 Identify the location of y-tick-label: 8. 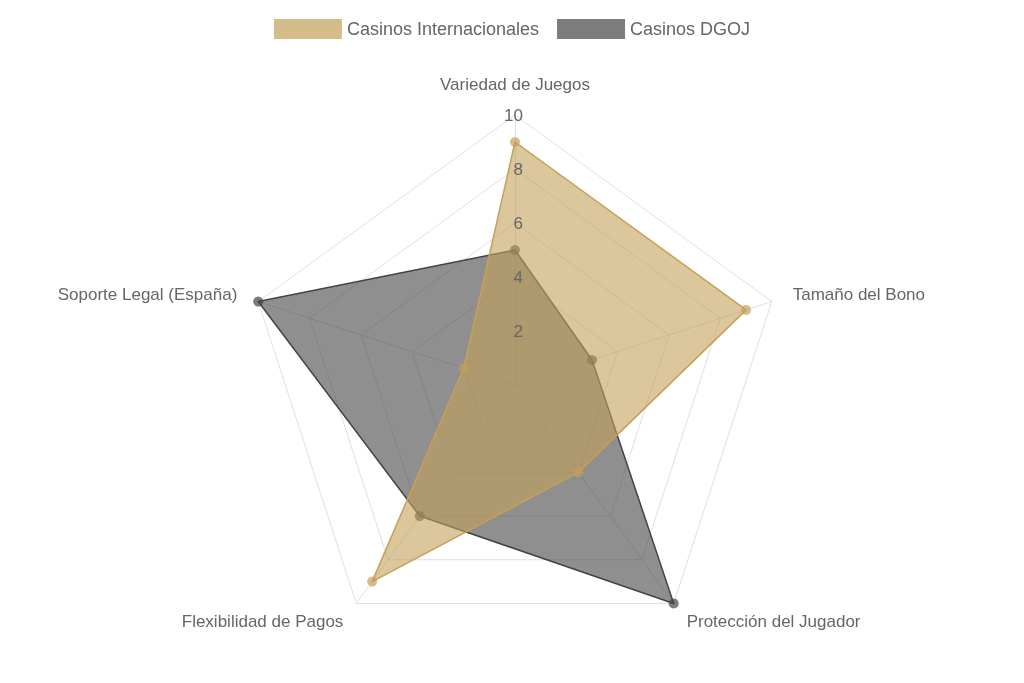
(518, 169).